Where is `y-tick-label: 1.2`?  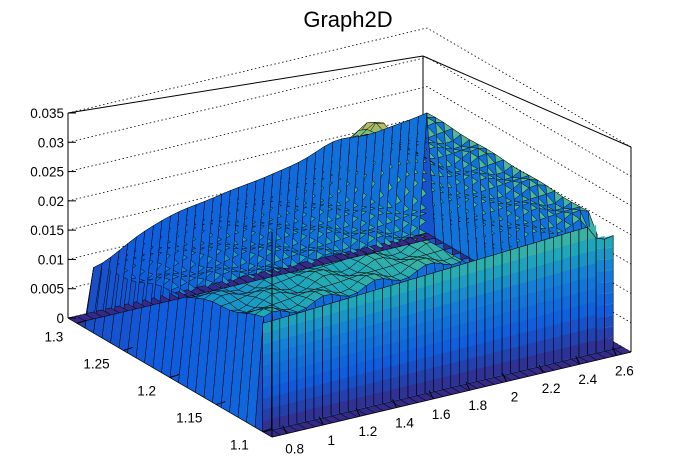
y-tick-label: 1.2 is located at coordinates (146, 391).